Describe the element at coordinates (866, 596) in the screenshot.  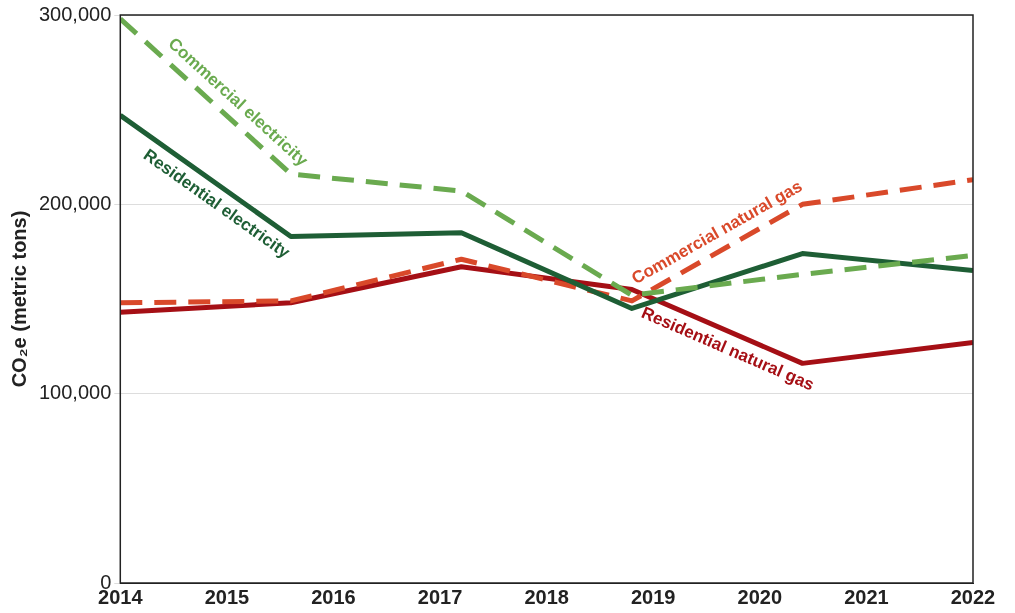
I see `x-tick-label: 2021` at that location.